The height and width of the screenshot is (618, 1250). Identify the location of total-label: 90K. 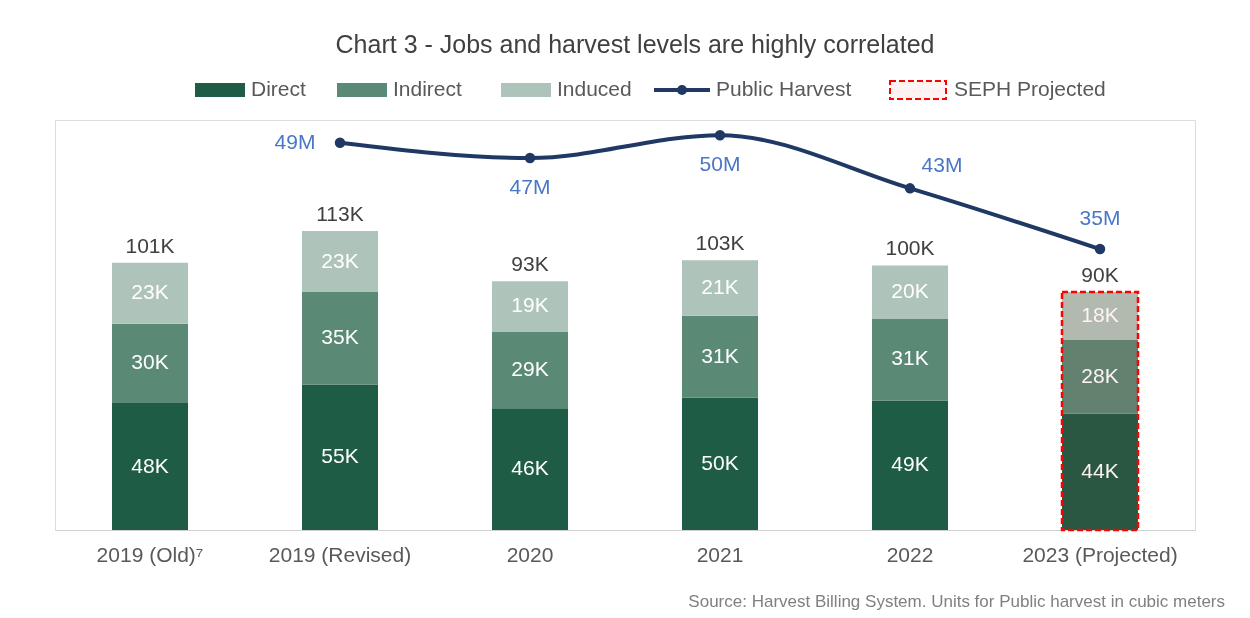
(1100, 274).